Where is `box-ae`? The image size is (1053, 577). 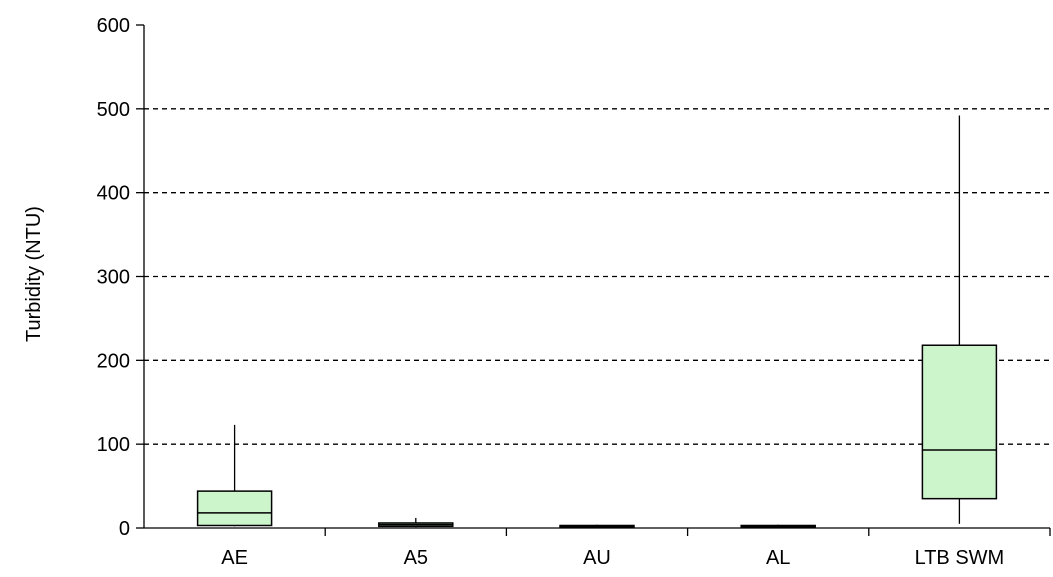 box-ae is located at coordinates (234, 475).